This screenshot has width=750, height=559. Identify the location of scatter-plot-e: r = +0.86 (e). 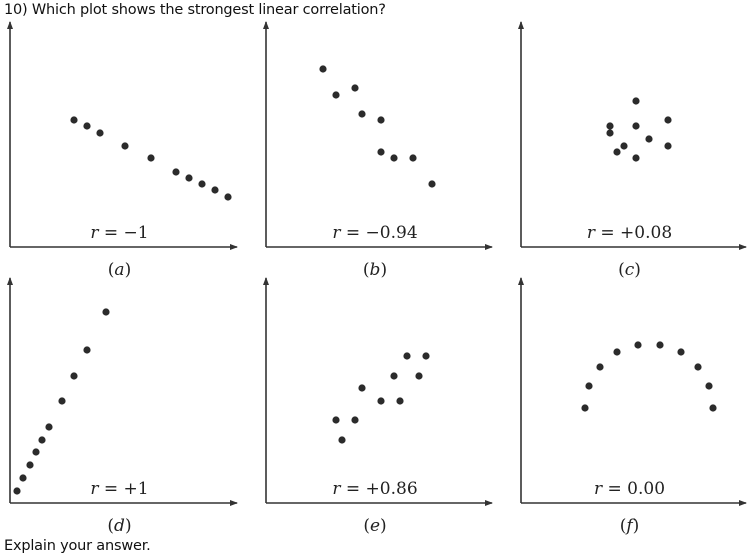
(378, 406).